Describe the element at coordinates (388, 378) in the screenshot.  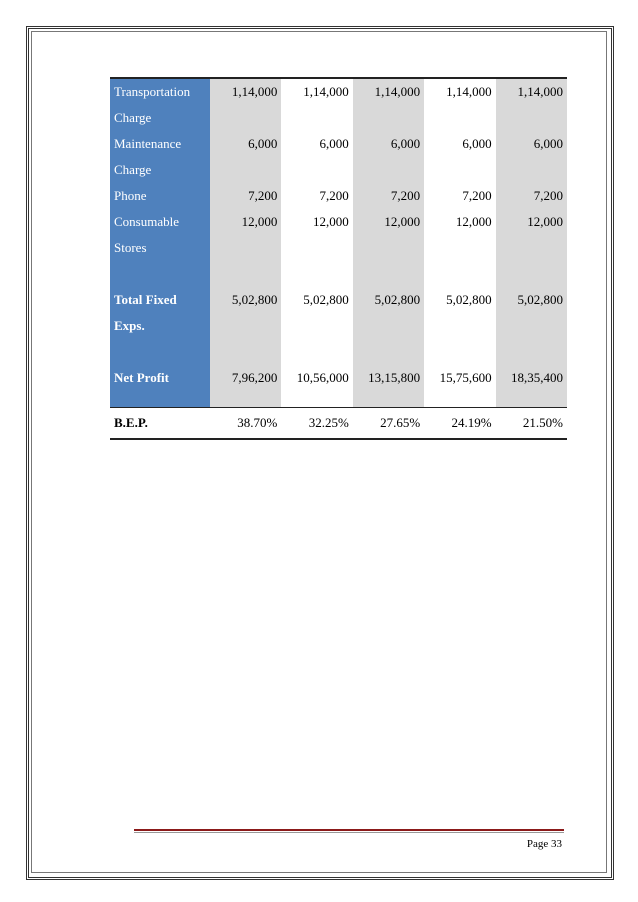
I see `cell-value: 13,15,800` at that location.